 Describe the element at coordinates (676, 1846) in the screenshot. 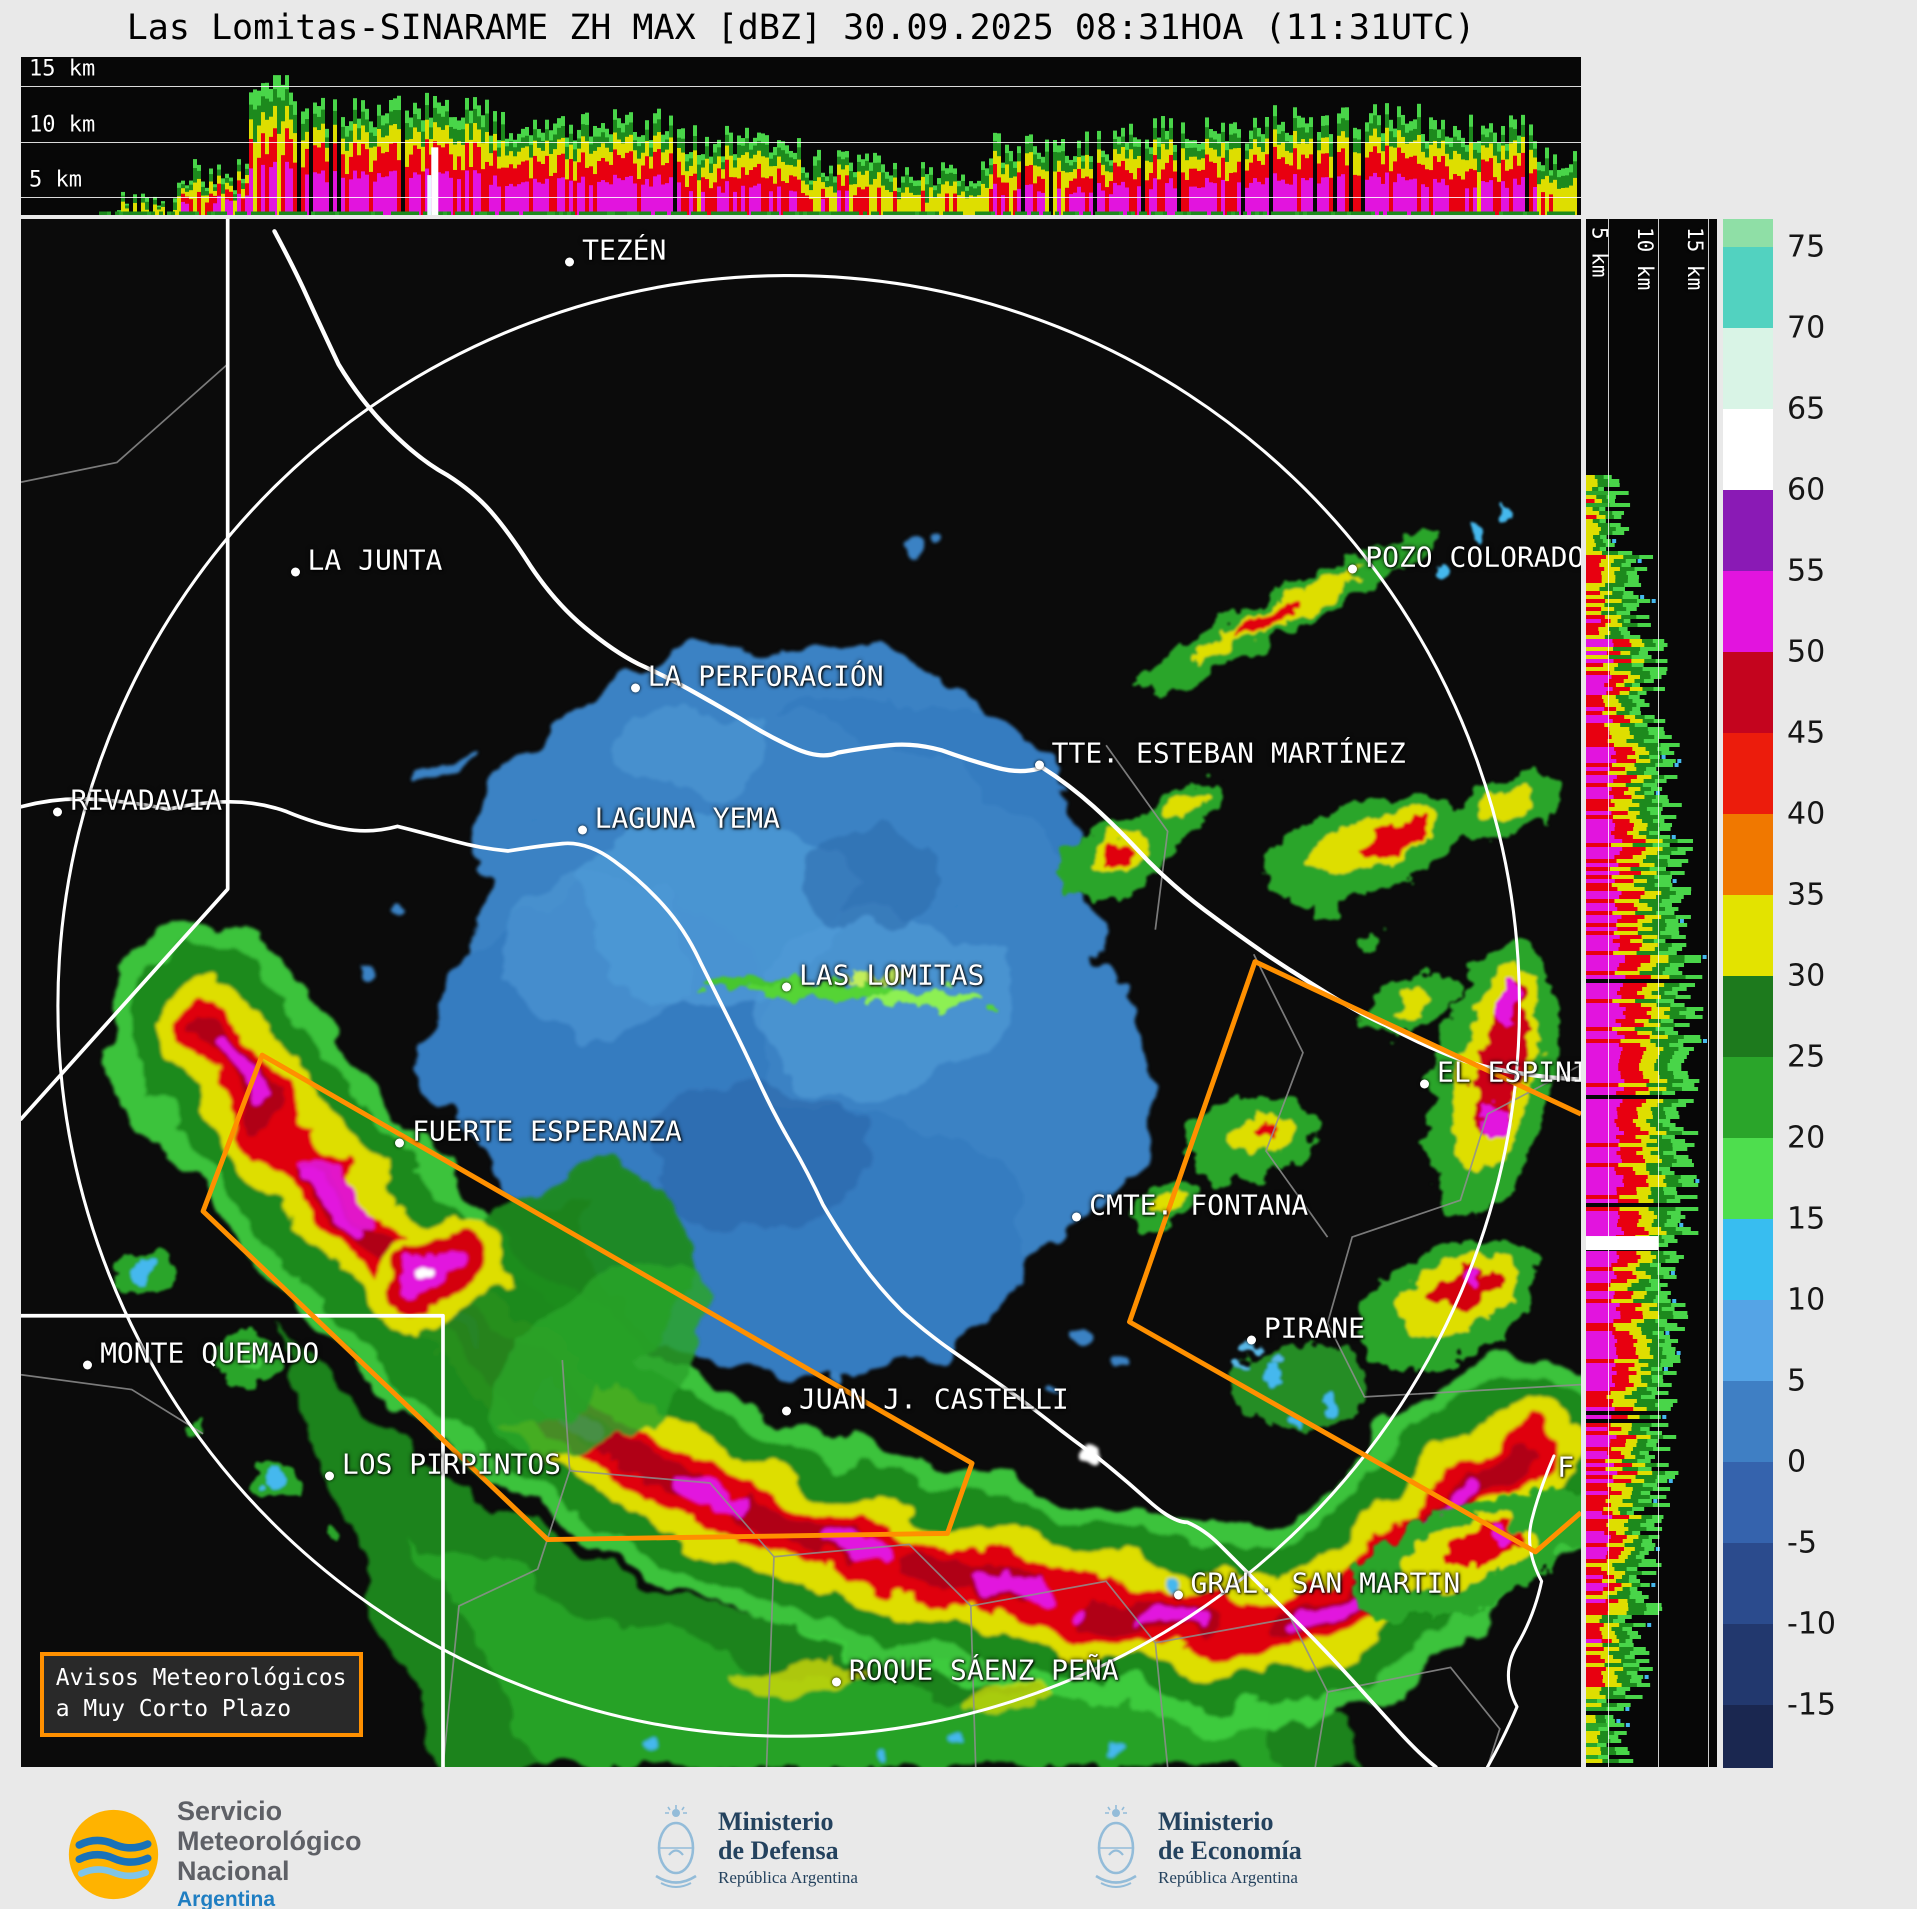

I see `coat-of-arms-defensa-icon` at that location.